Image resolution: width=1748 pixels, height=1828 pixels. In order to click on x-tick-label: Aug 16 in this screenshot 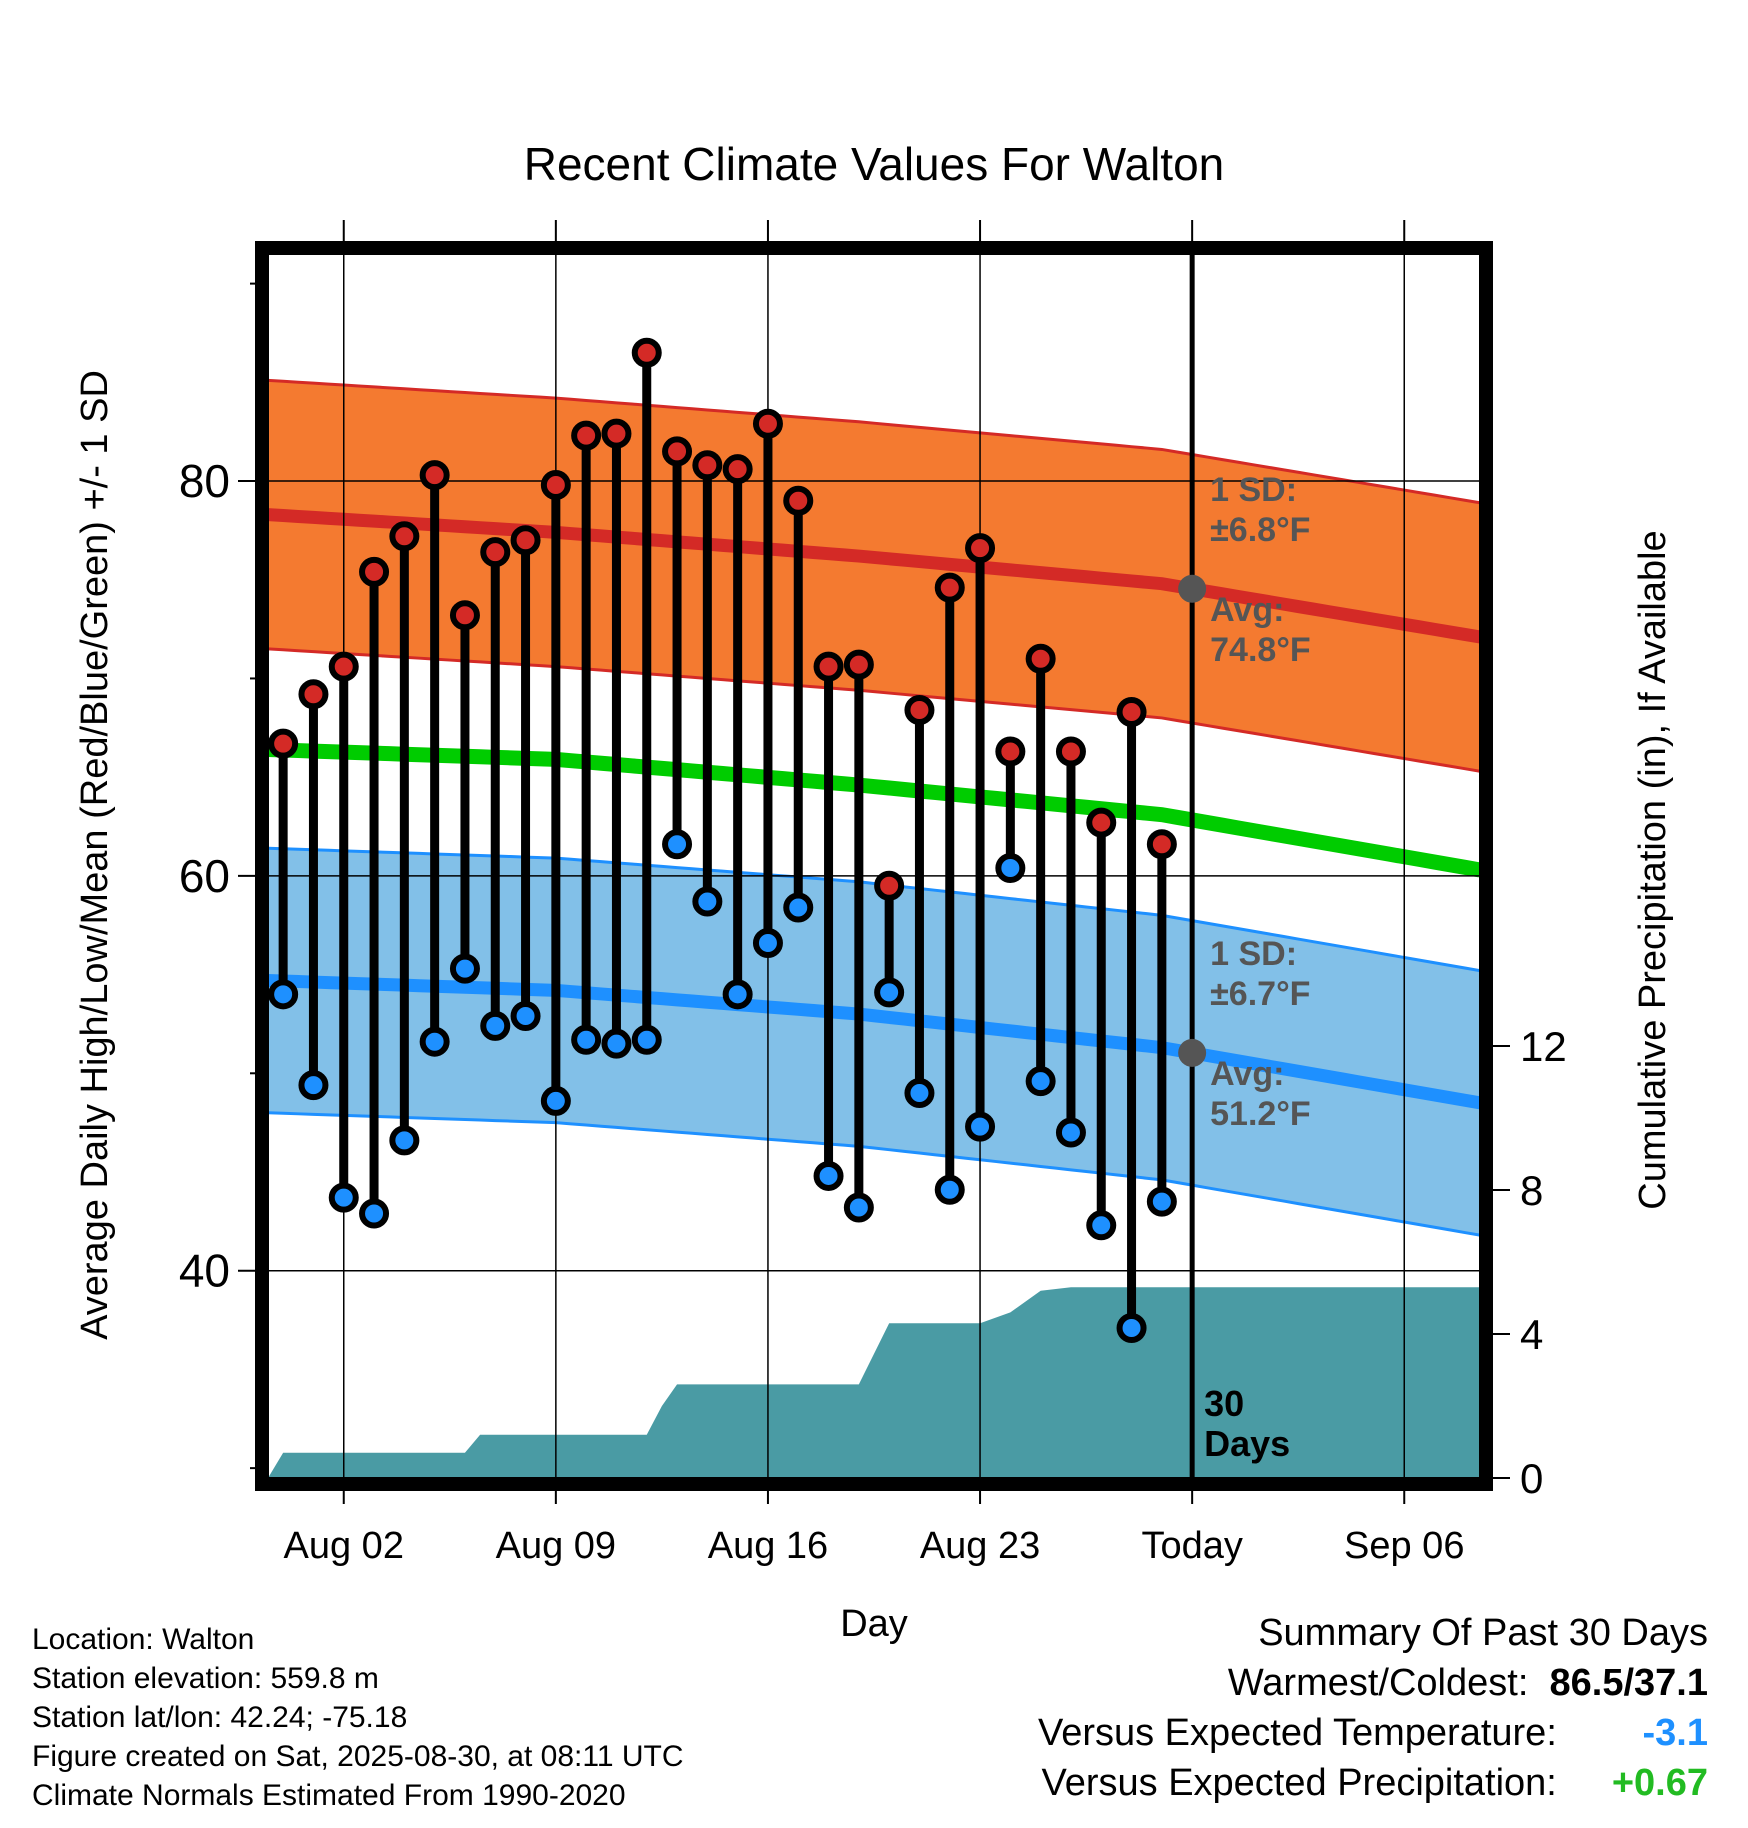, I will do `click(768, 1546)`.